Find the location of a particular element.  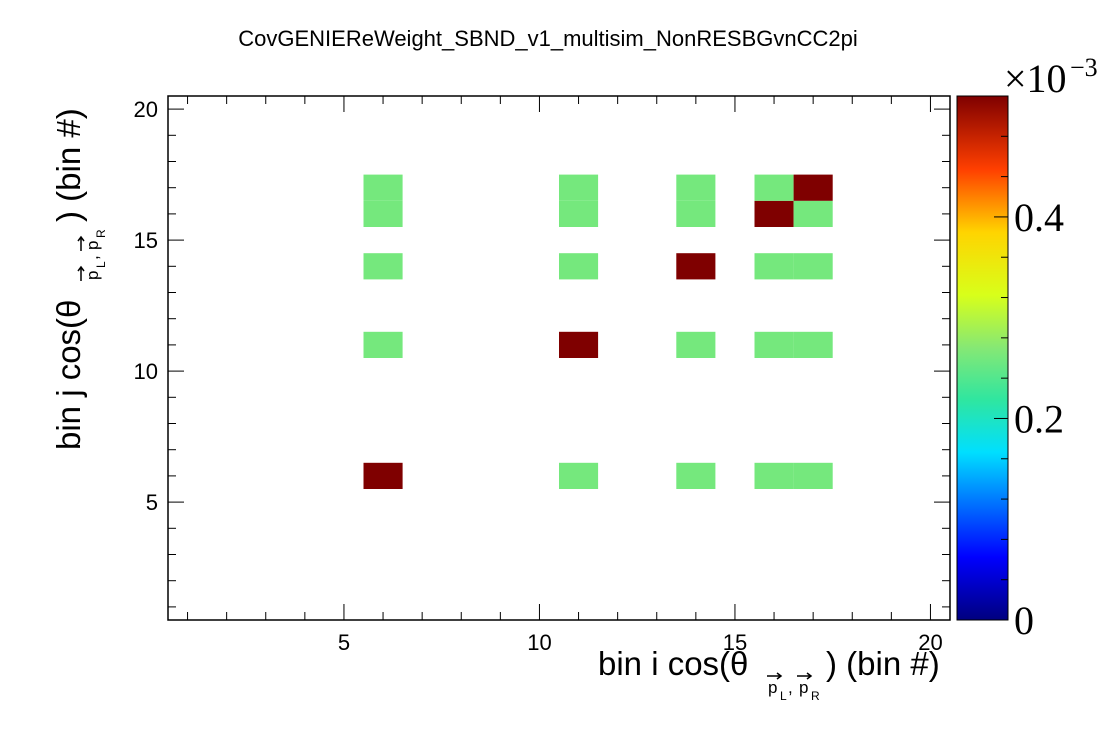

svg-text: bin i cos(θ is located at coordinates (673, 663).